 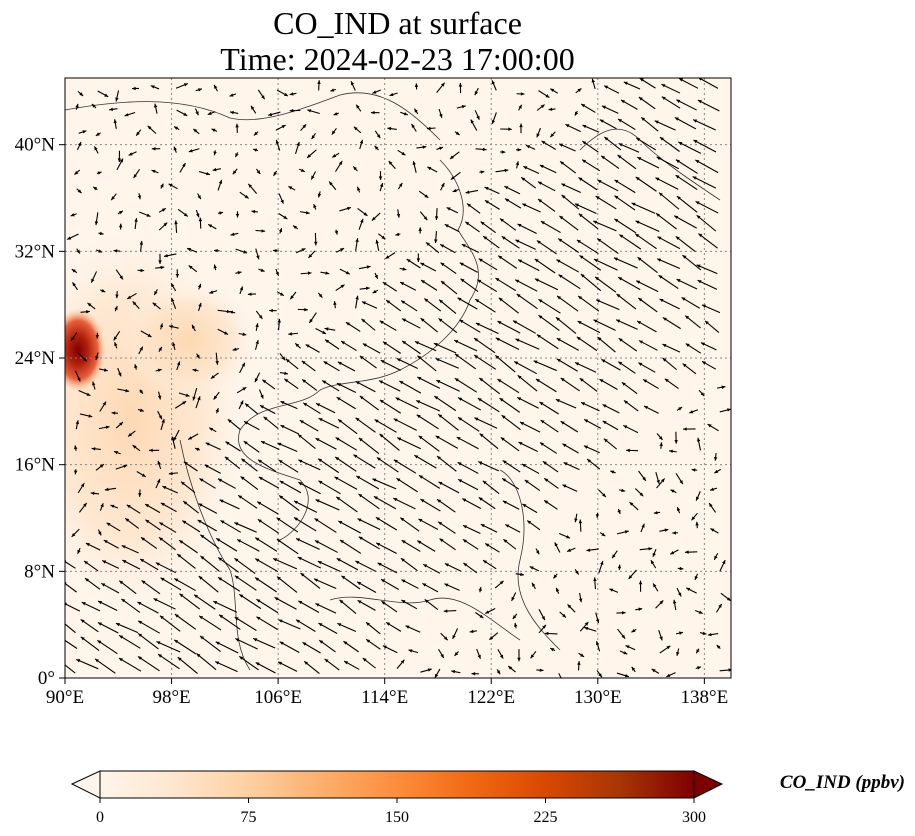 I want to click on lon-tick-label: 130°E, so click(x=598, y=697).